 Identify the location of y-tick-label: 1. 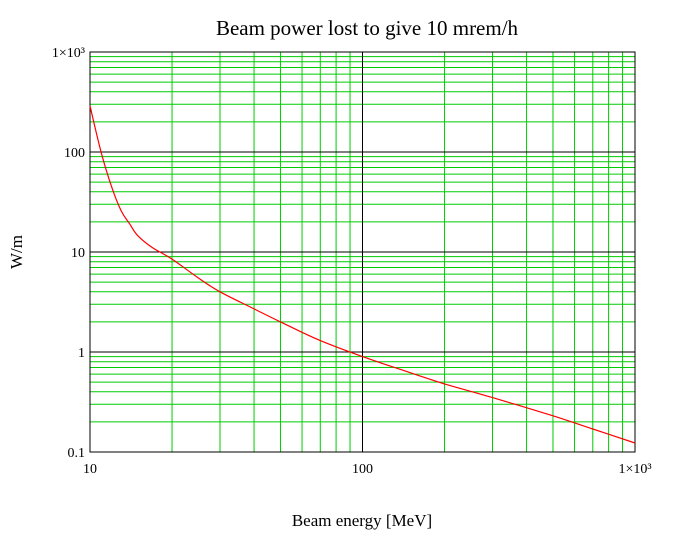
(81, 353).